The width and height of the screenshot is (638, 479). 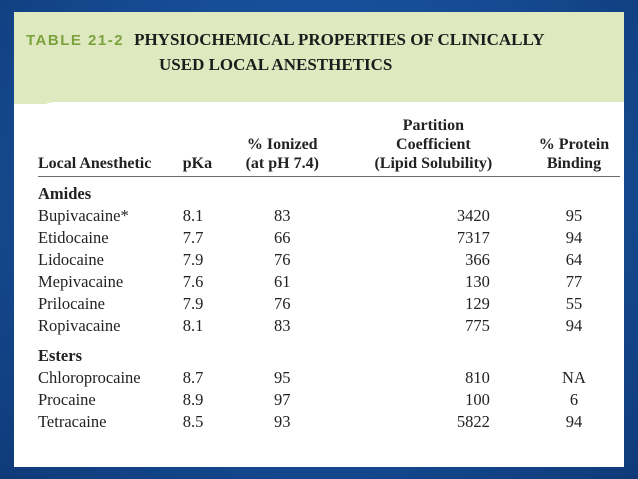 I want to click on table-row: Bupivacaine* 8.1 83 3420 95, so click(x=329, y=216).